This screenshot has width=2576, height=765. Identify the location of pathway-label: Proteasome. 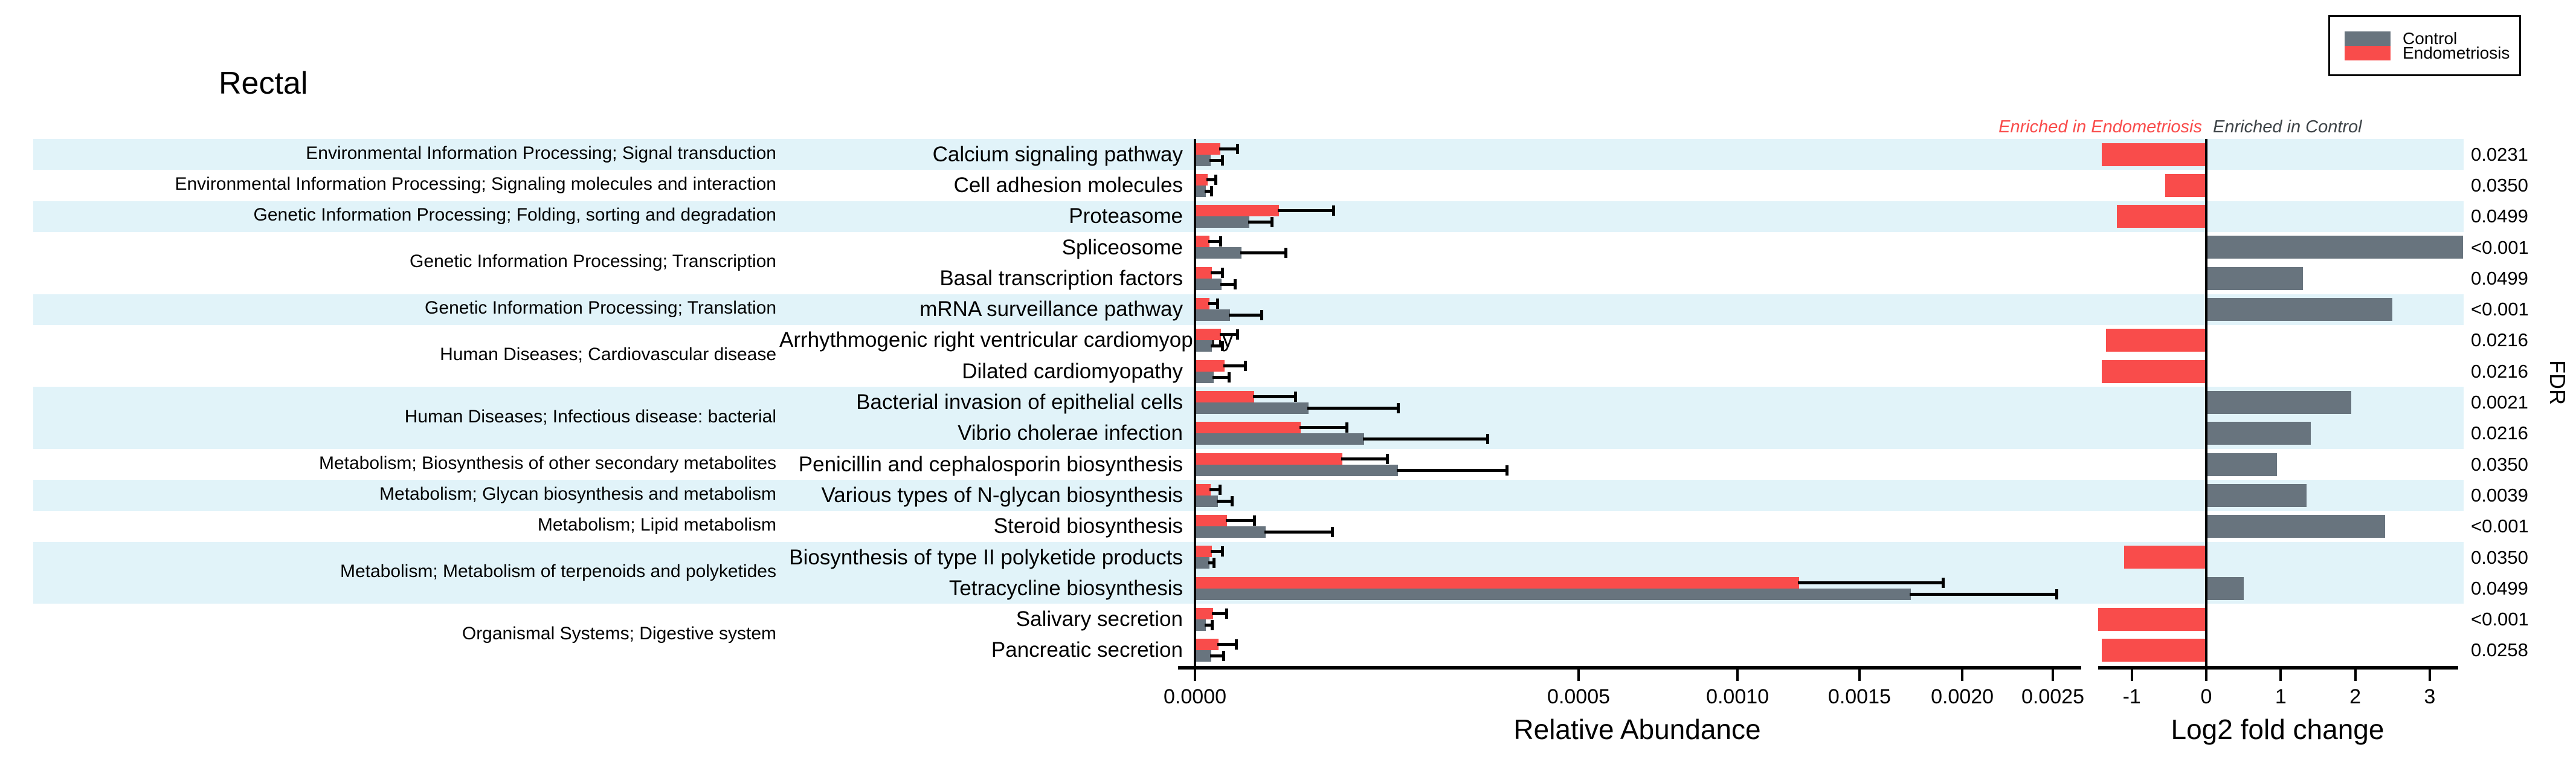
(1126, 216).